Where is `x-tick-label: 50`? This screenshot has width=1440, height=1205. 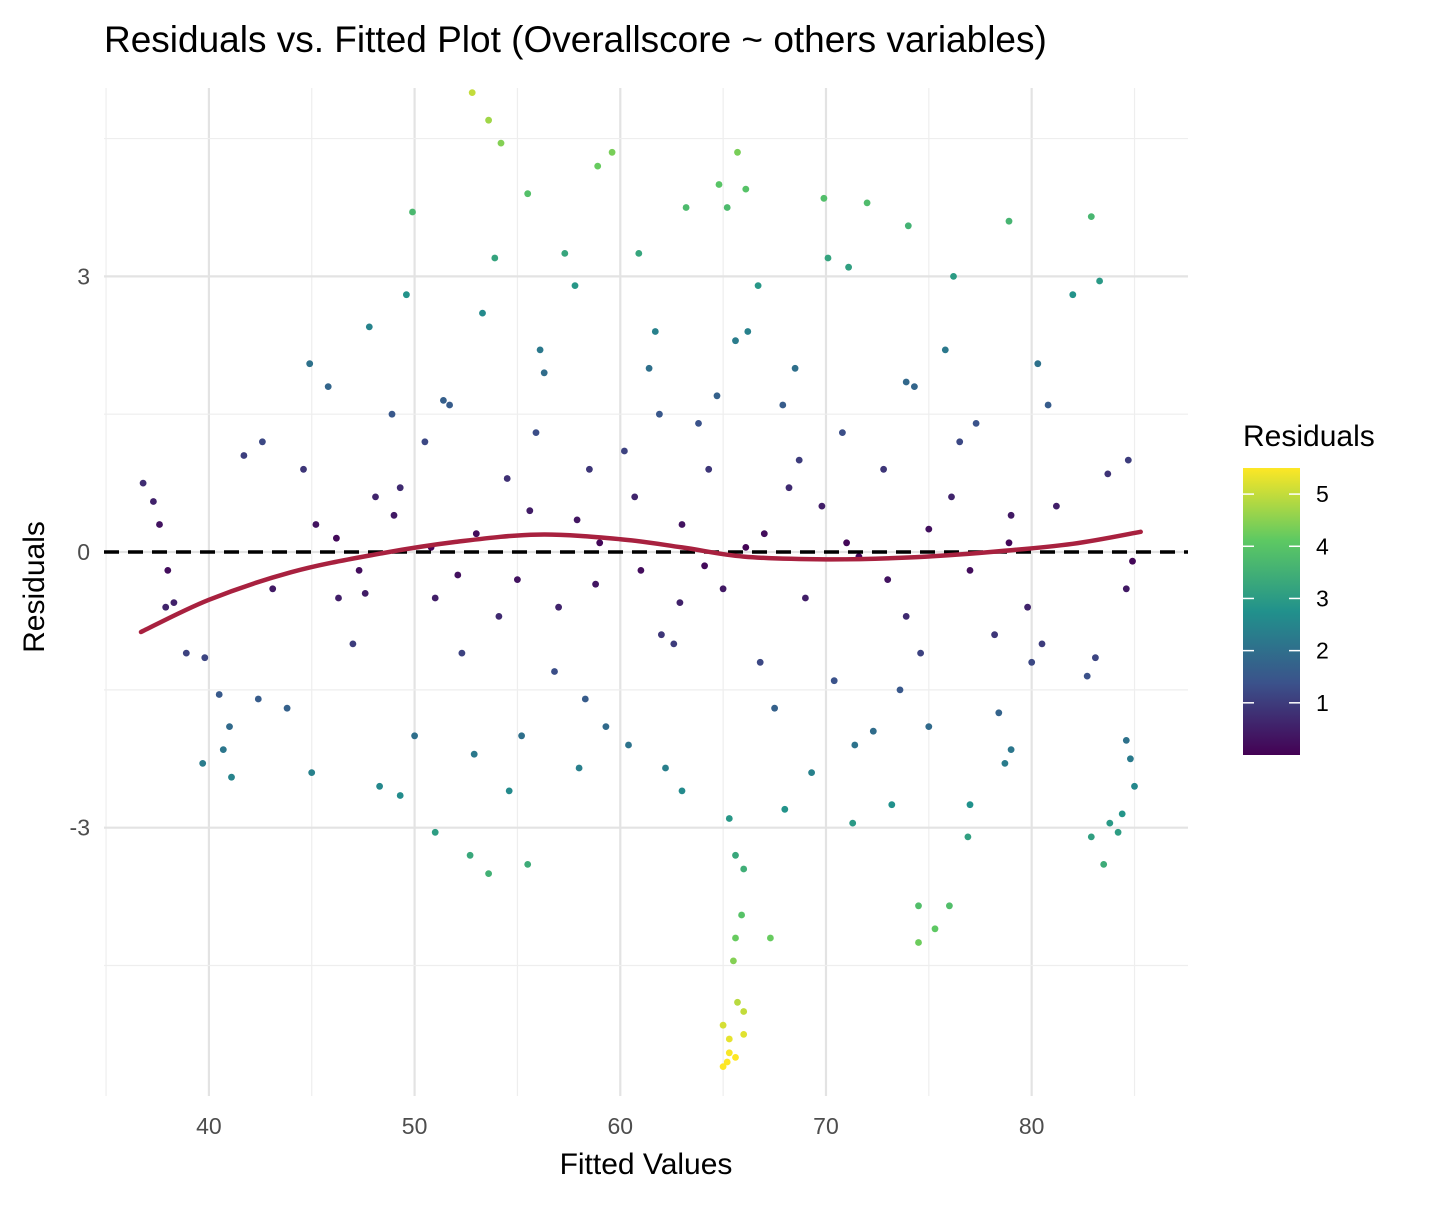
x-tick-label: 50 is located at coordinates (415, 1126).